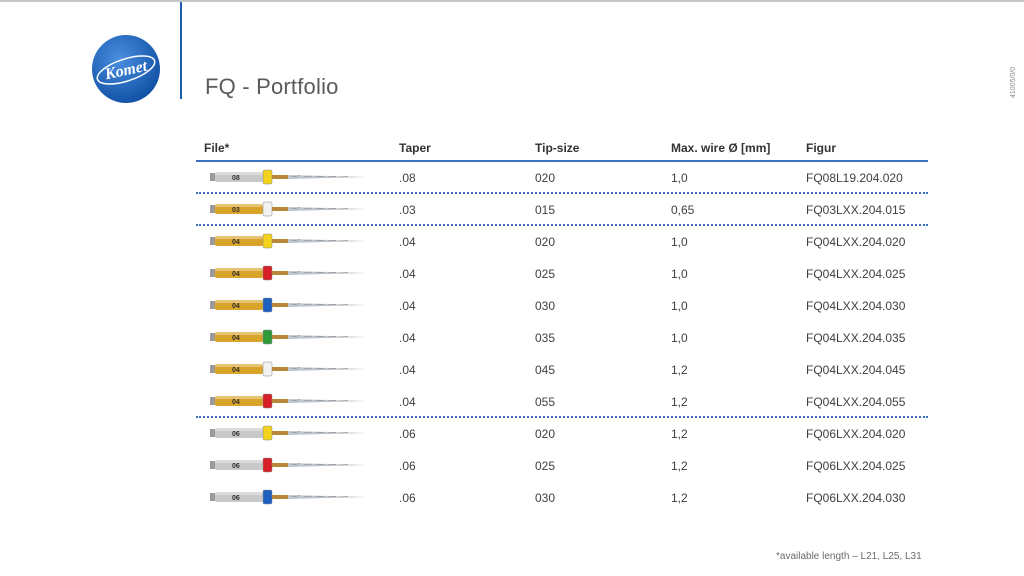  I want to click on taper-cell: .03, so click(407, 210).